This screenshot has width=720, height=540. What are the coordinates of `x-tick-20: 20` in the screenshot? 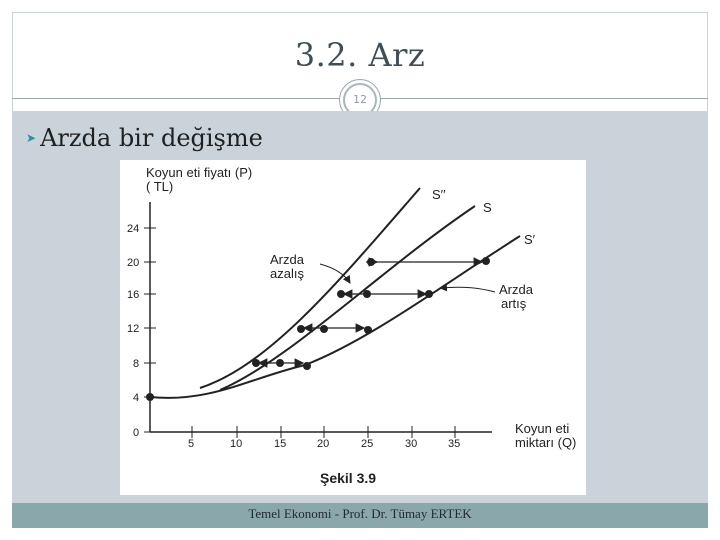 It's located at (323, 444).